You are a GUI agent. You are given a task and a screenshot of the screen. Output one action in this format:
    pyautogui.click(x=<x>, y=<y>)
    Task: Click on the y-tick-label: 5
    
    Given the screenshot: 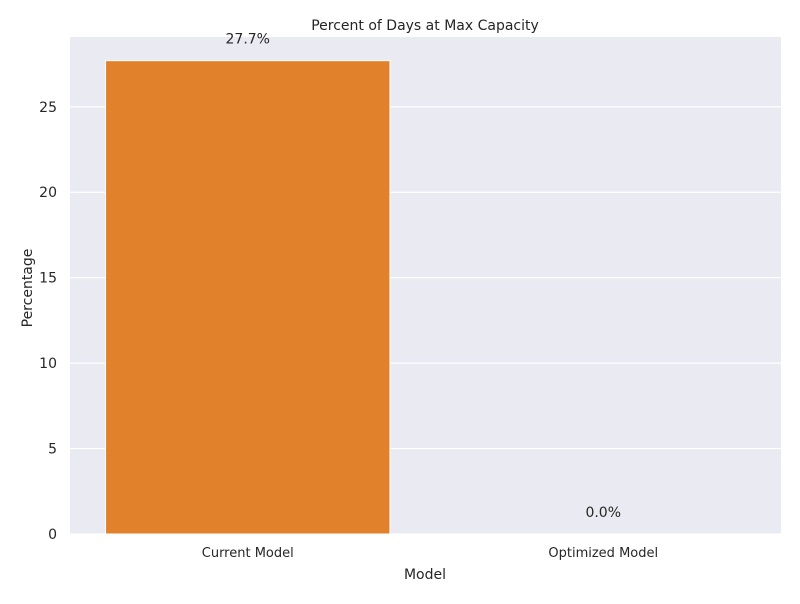 What is the action you would take?
    pyautogui.click(x=52, y=450)
    